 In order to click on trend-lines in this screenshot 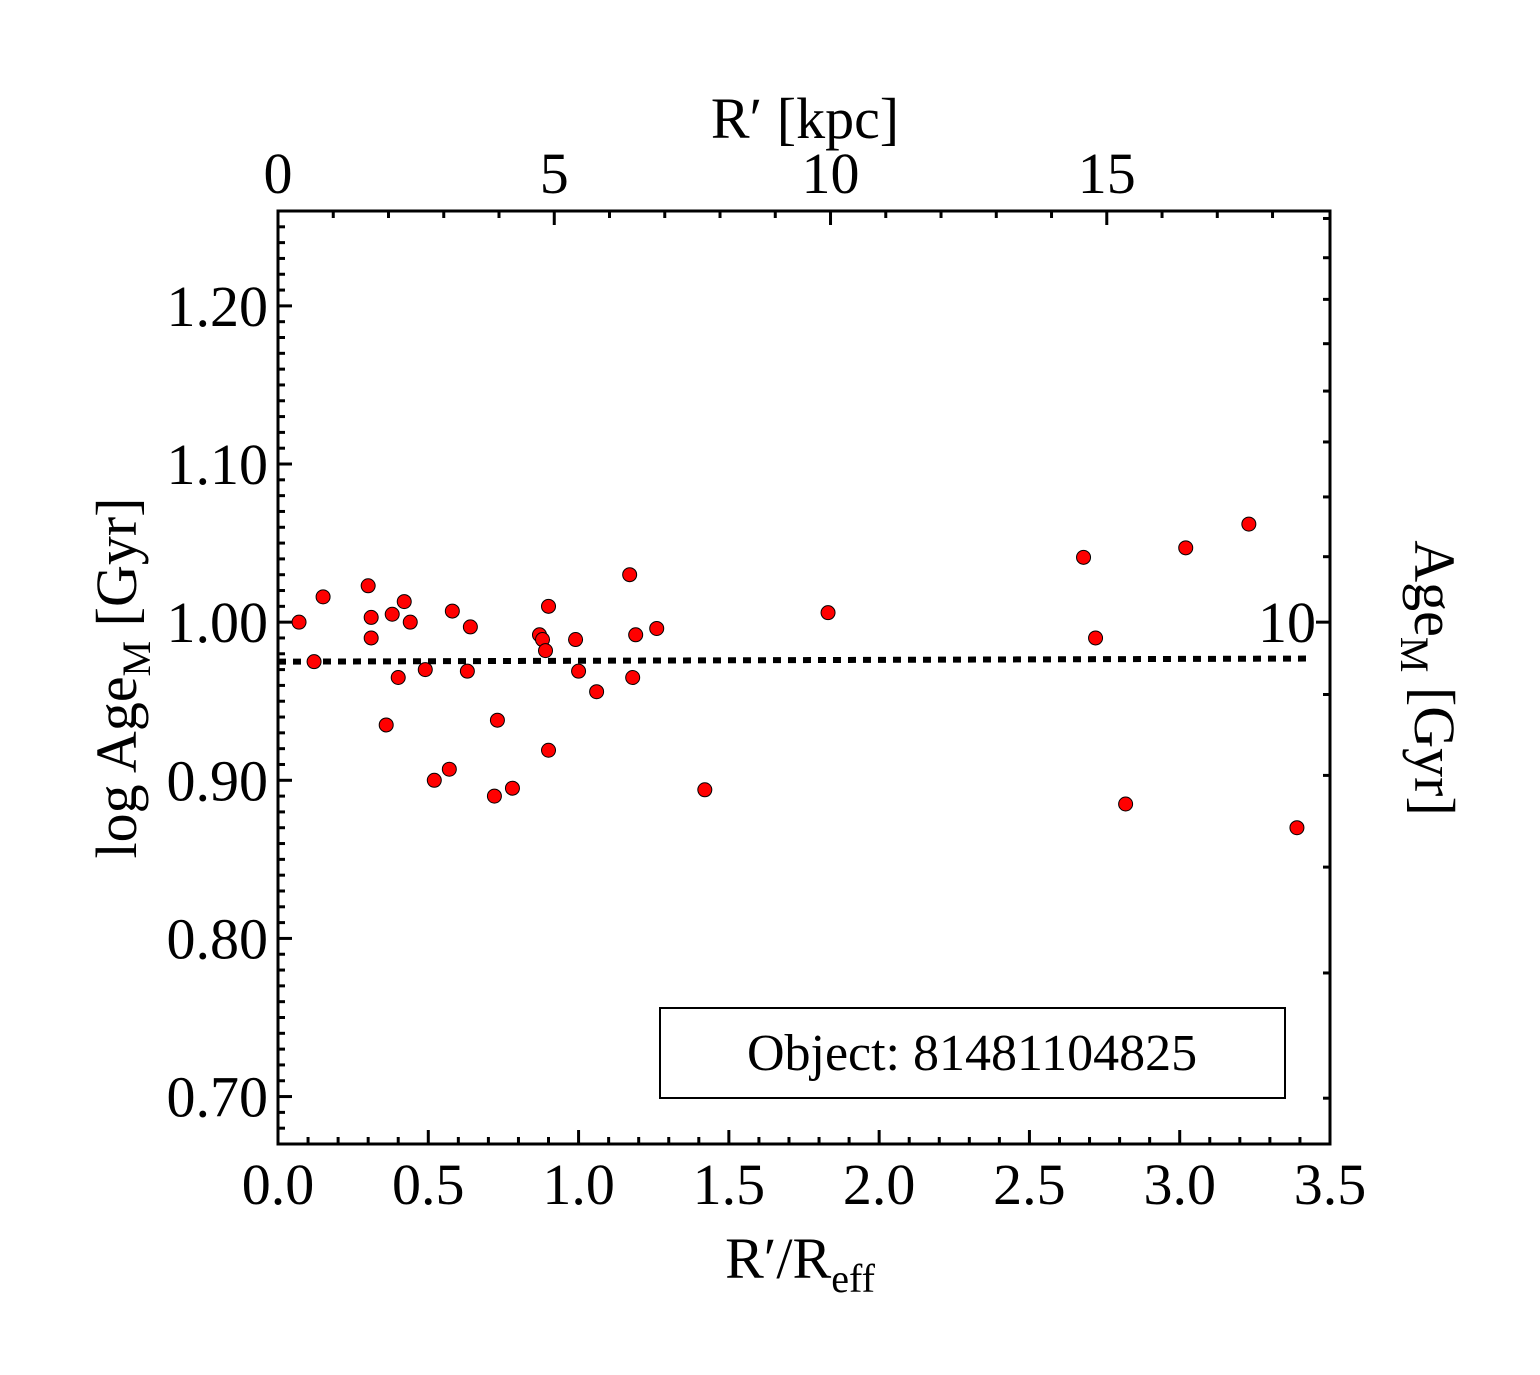, I will do `click(794, 660)`.